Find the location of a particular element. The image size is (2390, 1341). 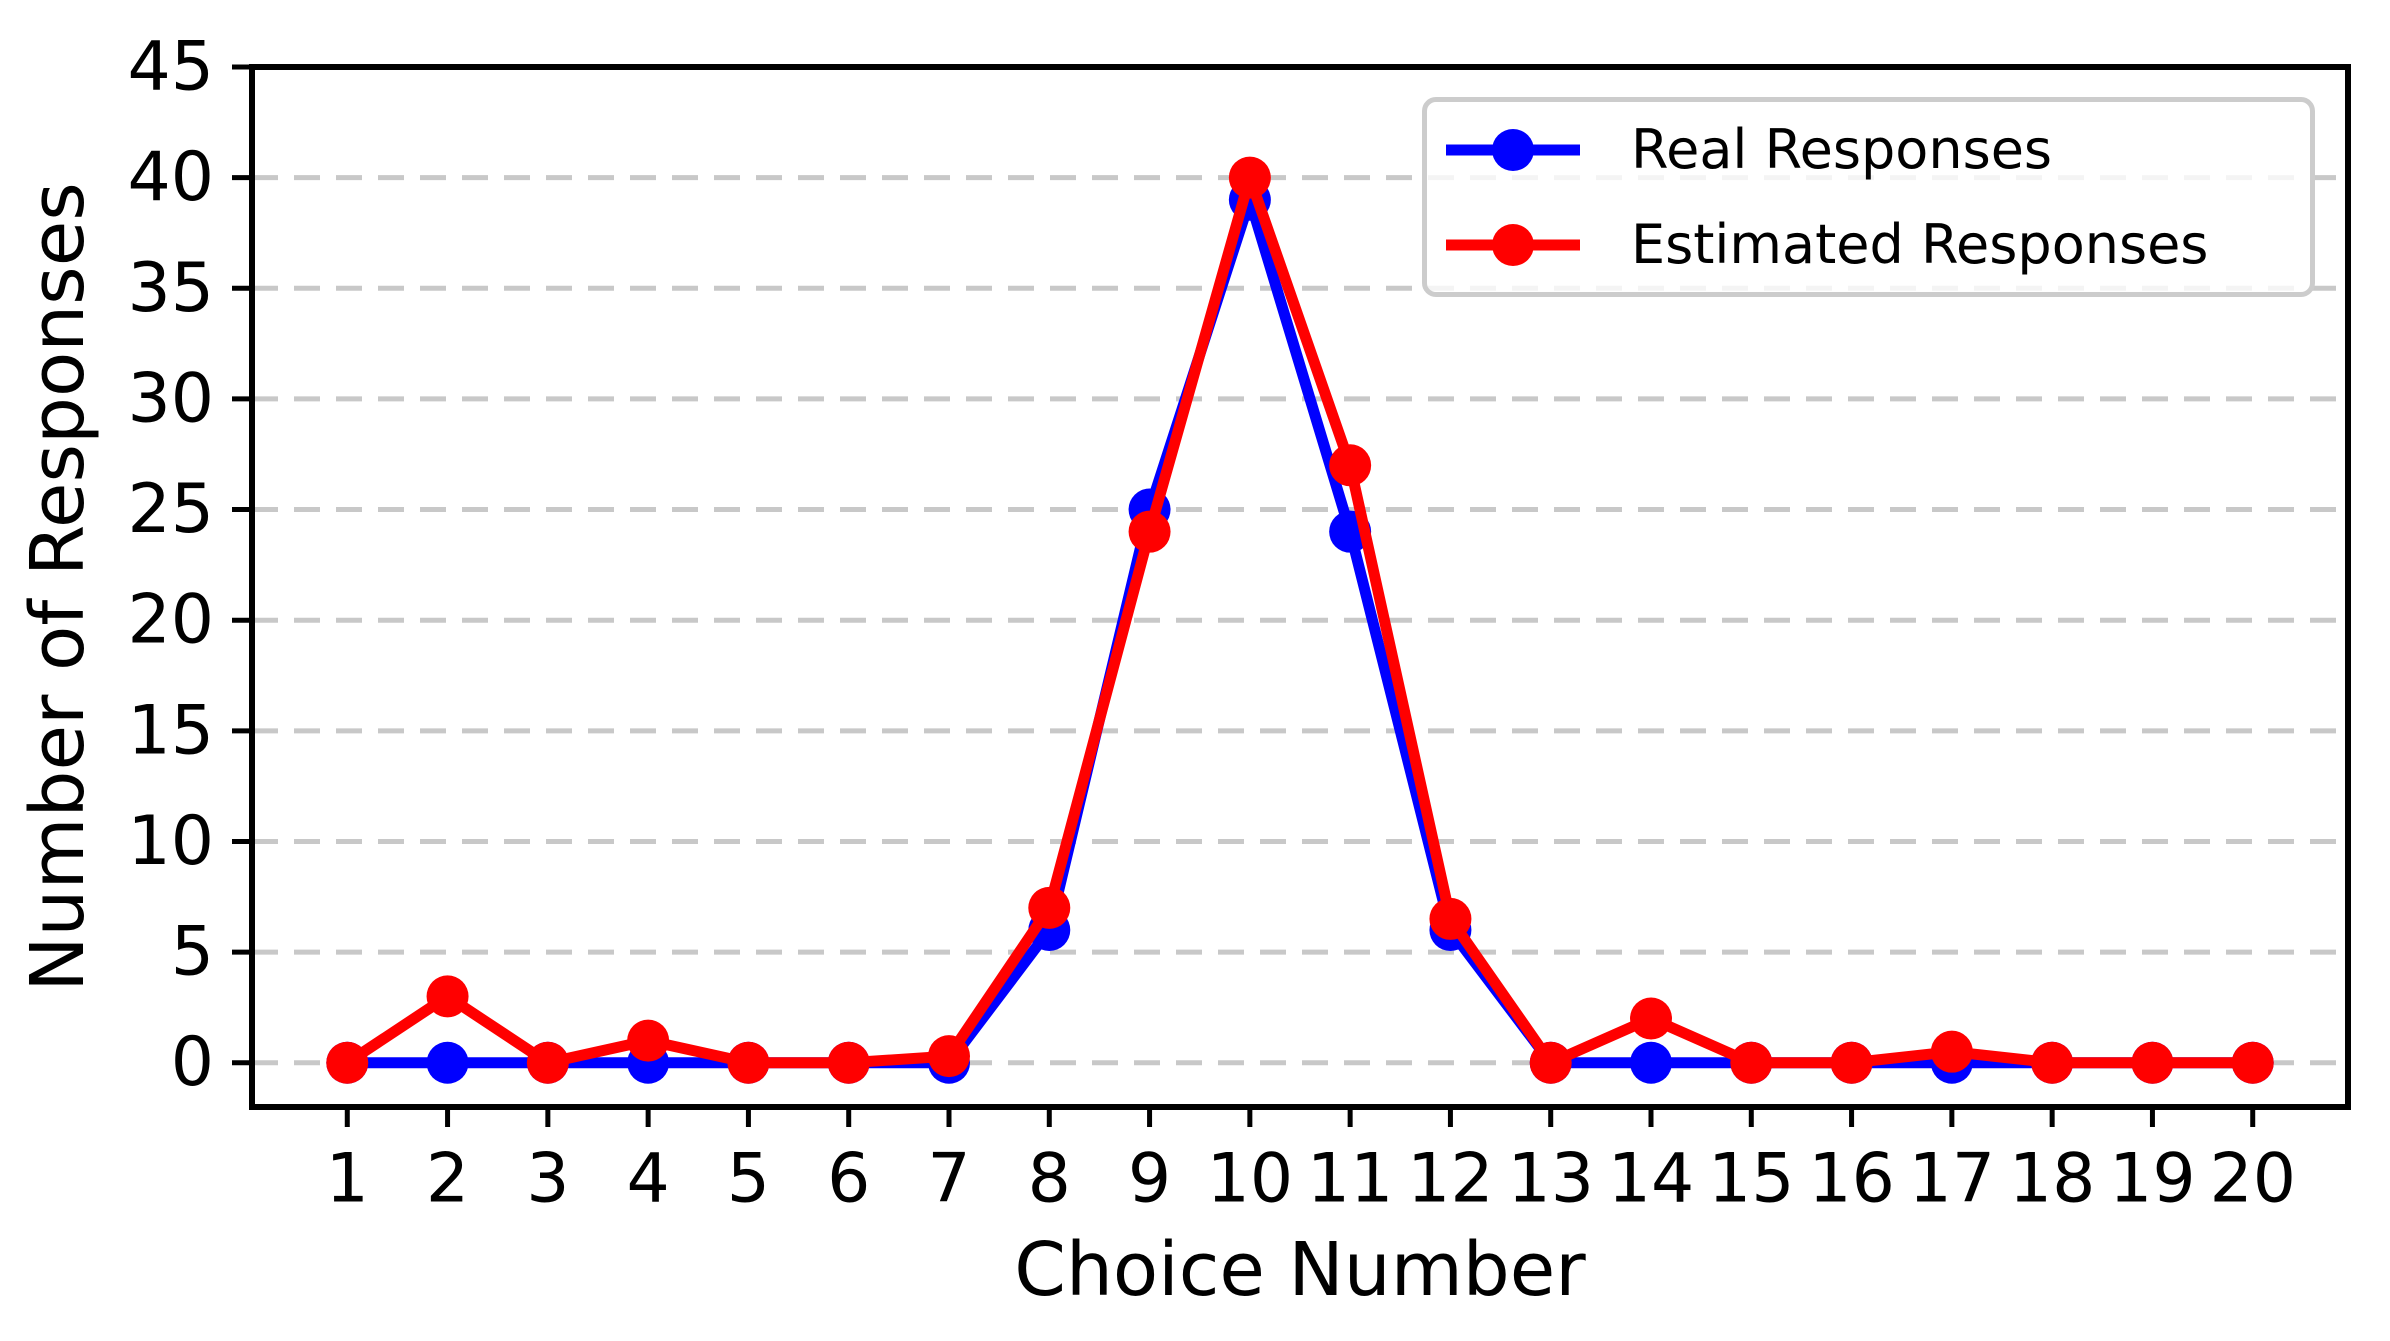

legend-sample-real is located at coordinates (1513, 149).